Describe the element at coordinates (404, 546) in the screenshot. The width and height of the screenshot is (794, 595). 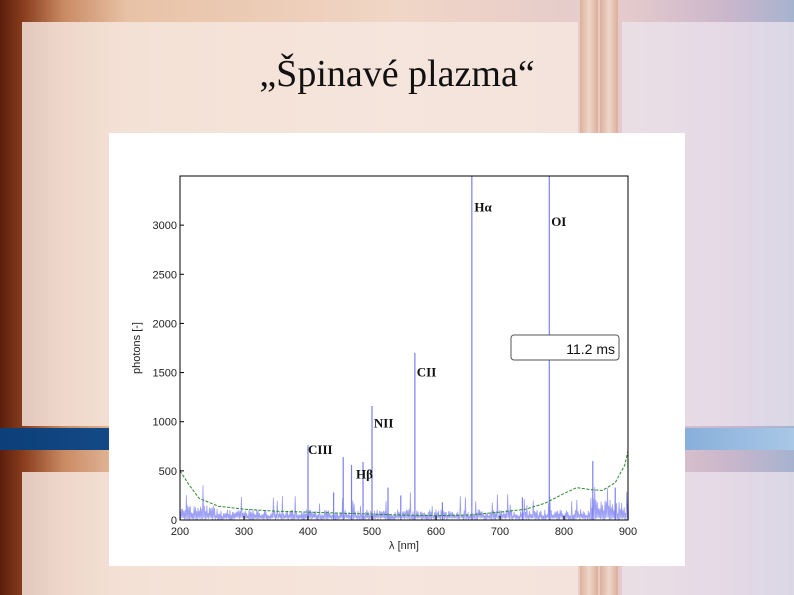
I see `x-axis-label: λ [nm]` at that location.